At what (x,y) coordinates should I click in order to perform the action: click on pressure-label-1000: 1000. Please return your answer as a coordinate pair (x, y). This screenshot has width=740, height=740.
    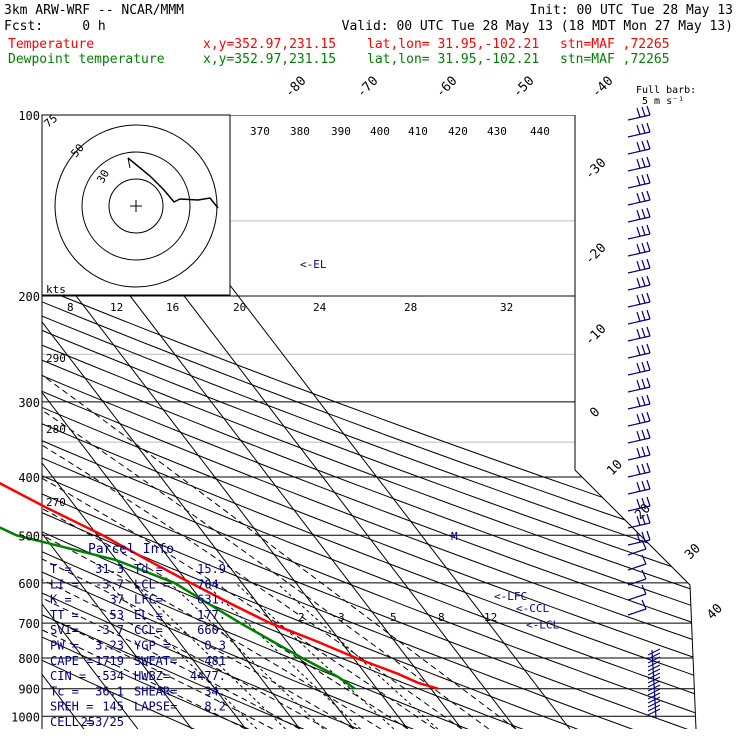
    Looking at the image, I should click on (25, 717).